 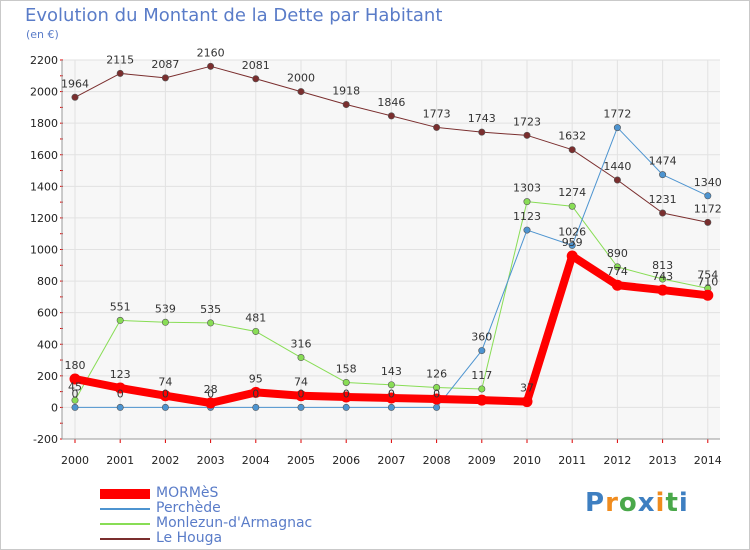 What do you see at coordinates (617, 460) in the screenshot?
I see `x-tick-label: 2012` at bounding box center [617, 460].